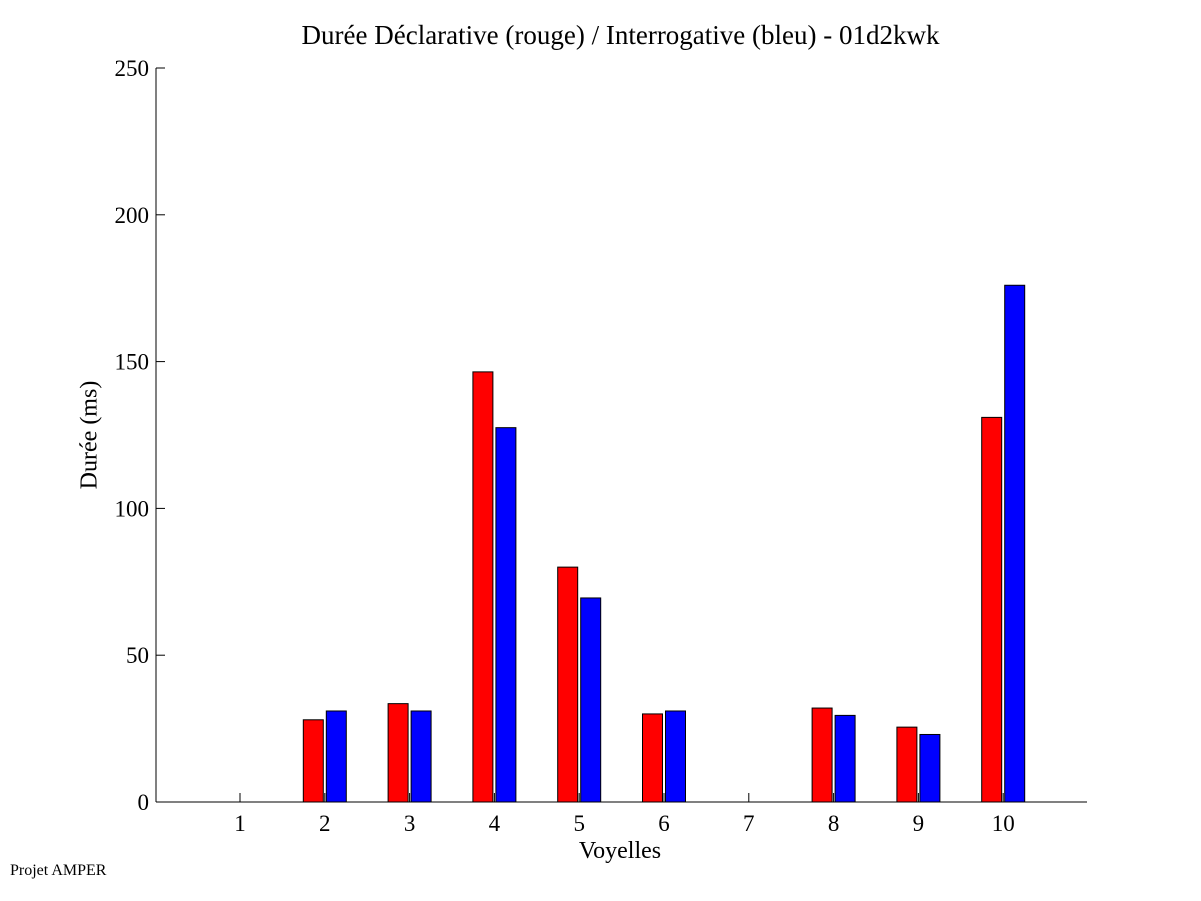 The height and width of the screenshot is (901, 1201). Describe the element at coordinates (749, 823) in the screenshot. I see `x-tick-label: 7` at that location.